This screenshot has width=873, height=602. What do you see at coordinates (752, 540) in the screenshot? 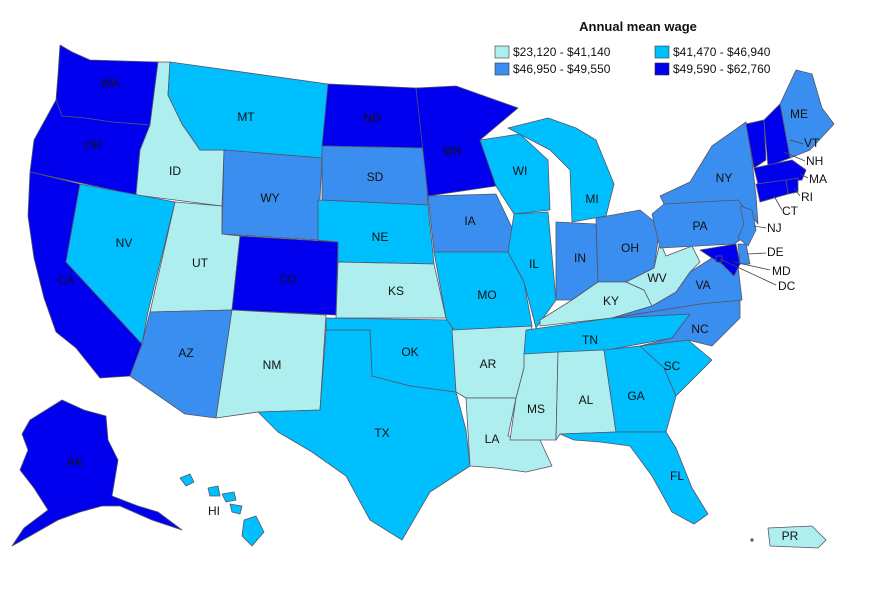
I see `pr-islet-dot` at bounding box center [752, 540].